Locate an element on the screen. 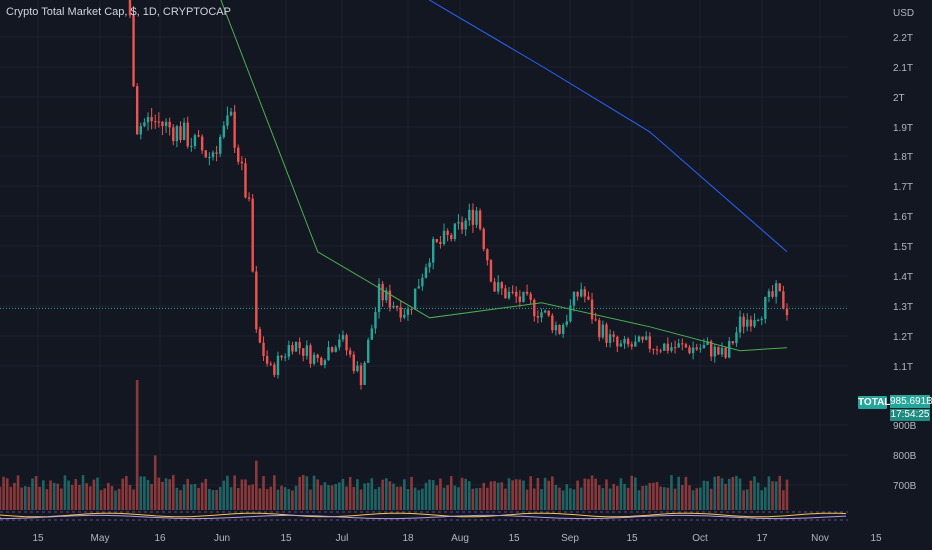 This screenshot has height=550, width=932. price-tick-label: 1.5T is located at coordinates (903, 247).